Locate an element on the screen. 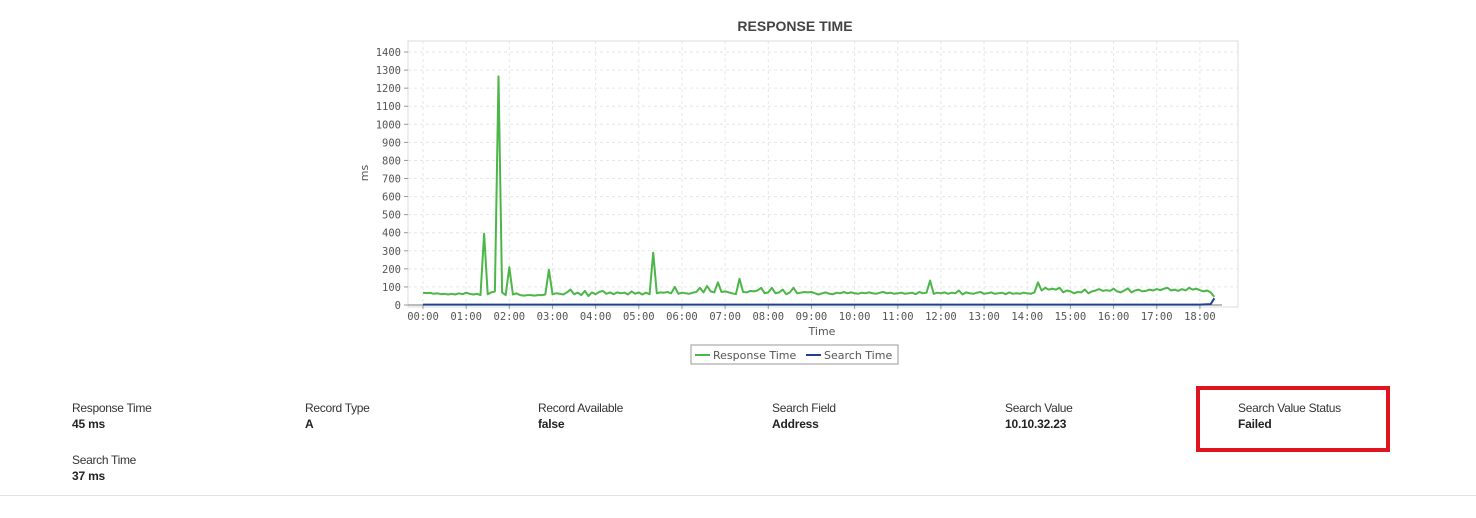 This screenshot has height=518, width=1476. metric-label: Search Value Status is located at coordinates (1289, 408).